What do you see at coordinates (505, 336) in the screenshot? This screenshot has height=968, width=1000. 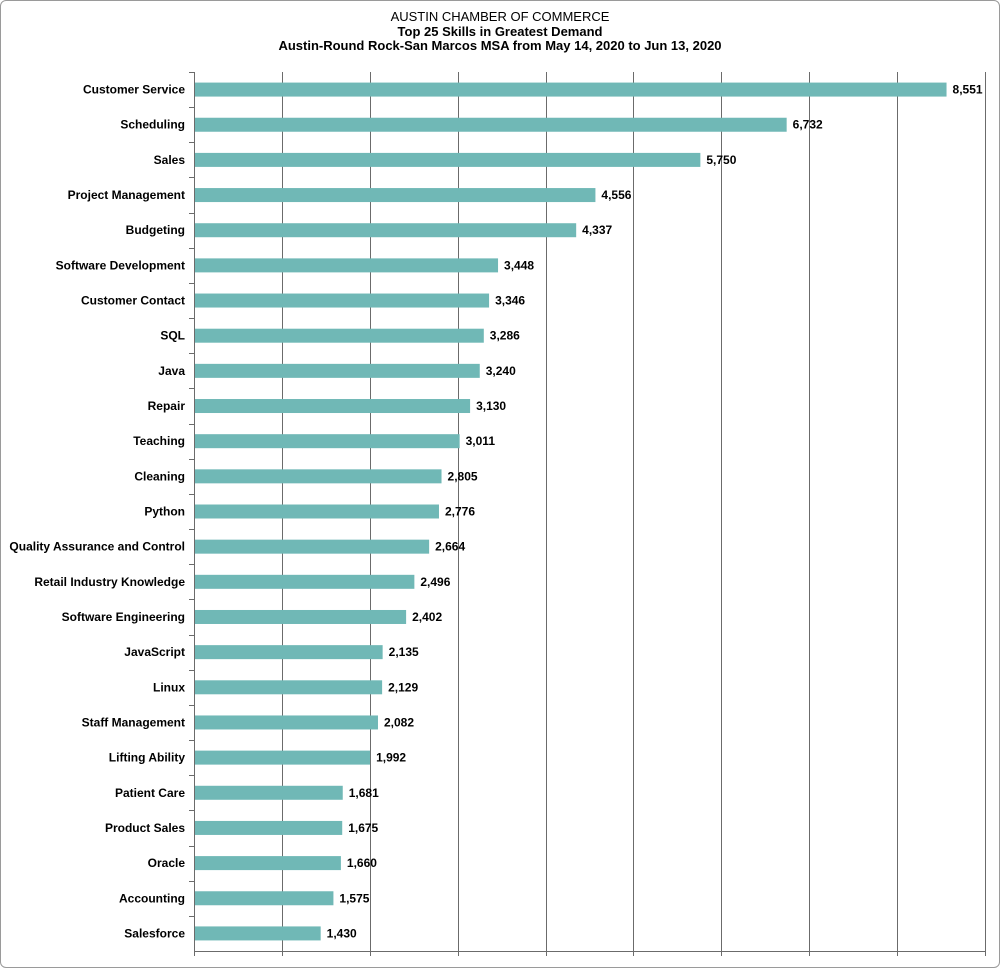 I see `data-label: 3,286` at bounding box center [505, 336].